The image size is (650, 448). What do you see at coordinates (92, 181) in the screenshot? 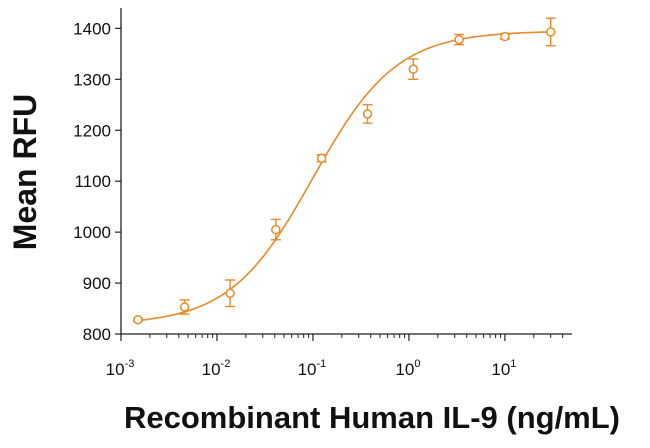
I see `y-tick-label: 1100` at bounding box center [92, 181].